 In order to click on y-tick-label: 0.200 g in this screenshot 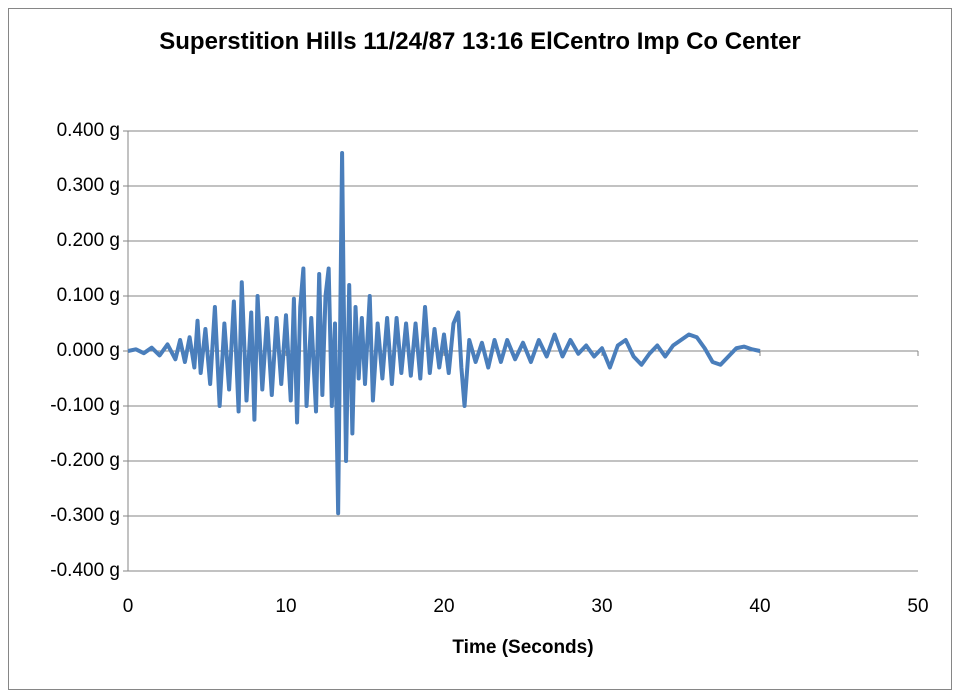, I will do `click(88, 240)`.